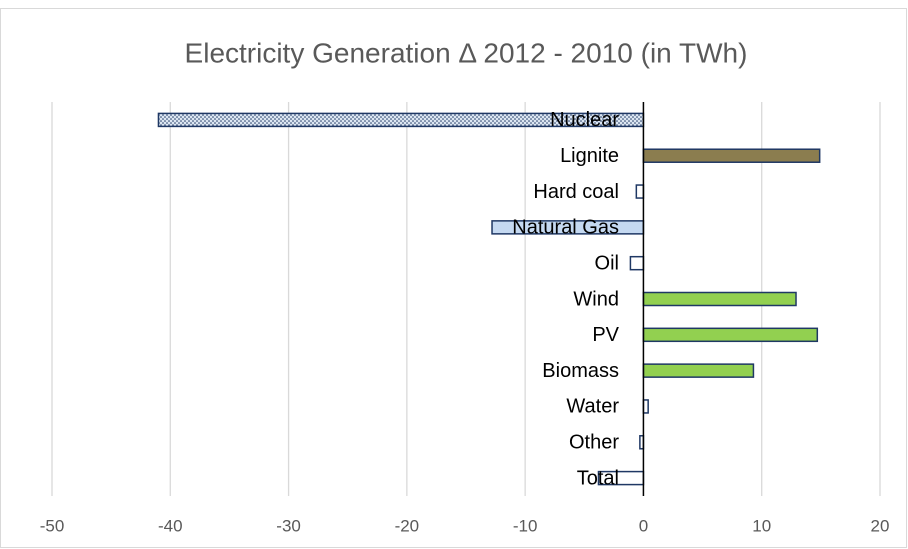  I want to click on category-label: Water, so click(592, 407).